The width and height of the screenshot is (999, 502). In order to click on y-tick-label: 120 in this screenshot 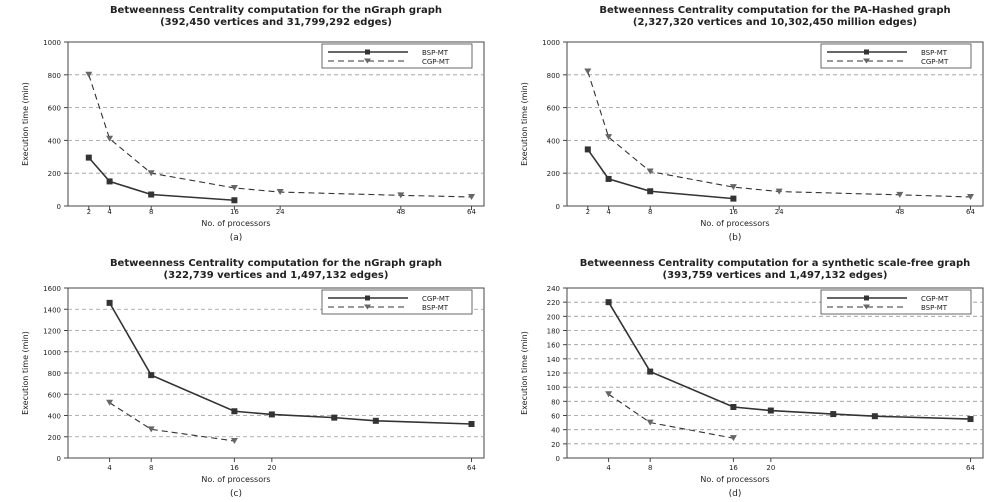, I will do `click(553, 374)`.